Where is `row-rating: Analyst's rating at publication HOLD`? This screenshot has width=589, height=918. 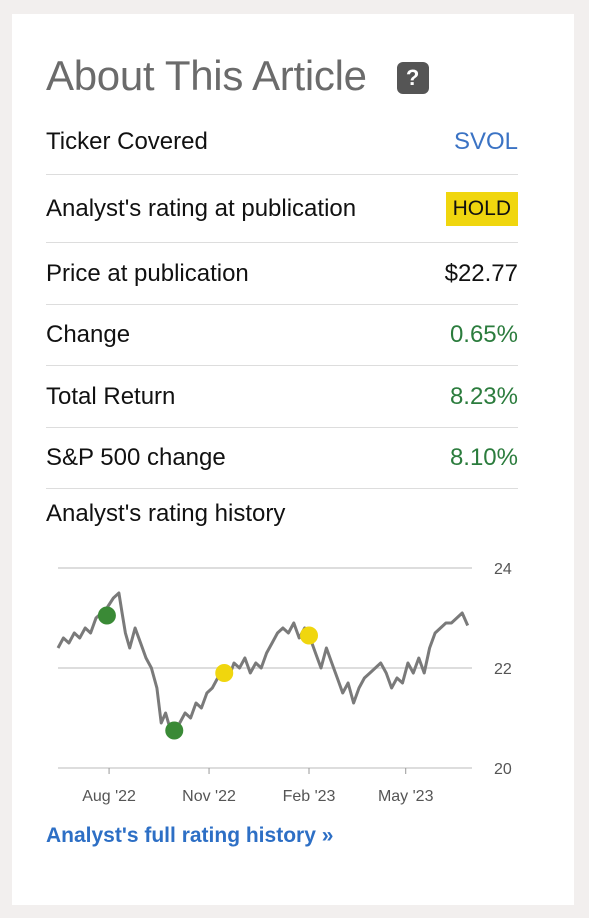
row-rating: Analyst's rating at publication HOLD is located at coordinates (282, 209).